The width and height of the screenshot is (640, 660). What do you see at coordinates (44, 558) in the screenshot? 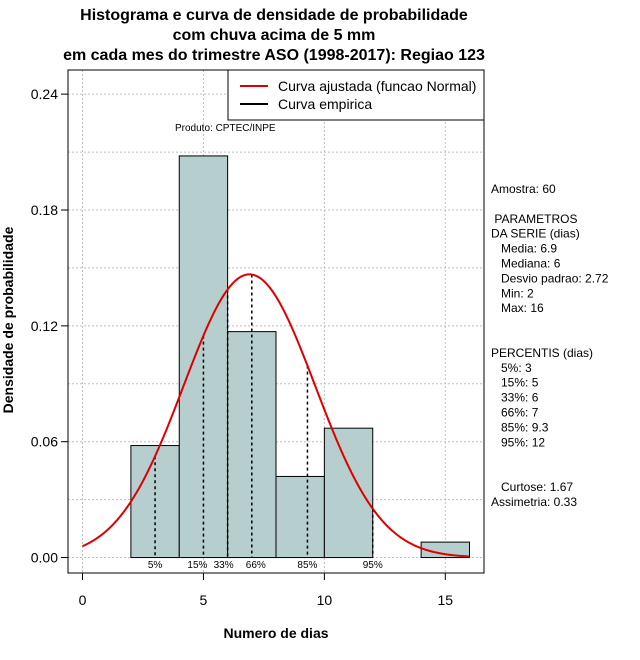
I see `y-tick-label: 0.00` at bounding box center [44, 558].